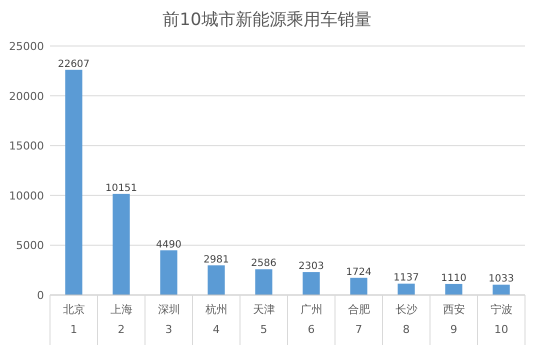 This screenshot has height=350, width=534. Describe the element at coordinates (453, 278) in the screenshot. I see `data-label: 1110` at that location.